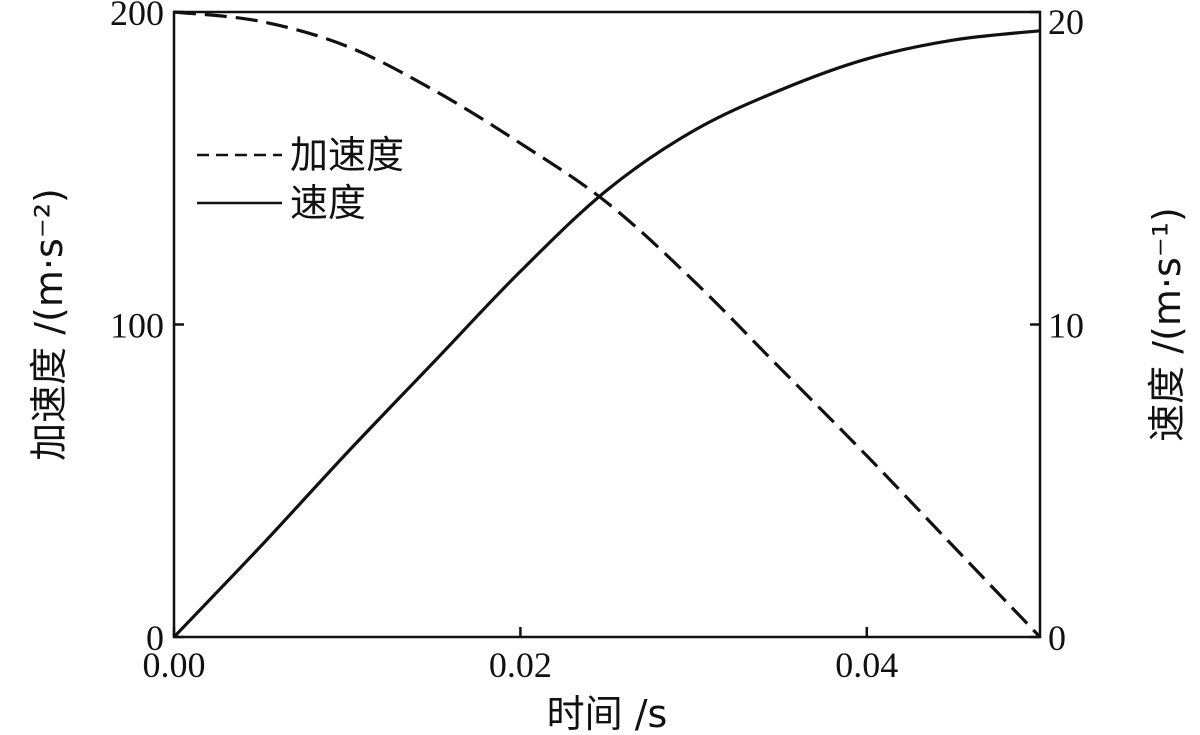 Image resolution: width=1200 pixels, height=735 pixels. I want to click on y-right-tick-label: 10, so click(1066, 326).